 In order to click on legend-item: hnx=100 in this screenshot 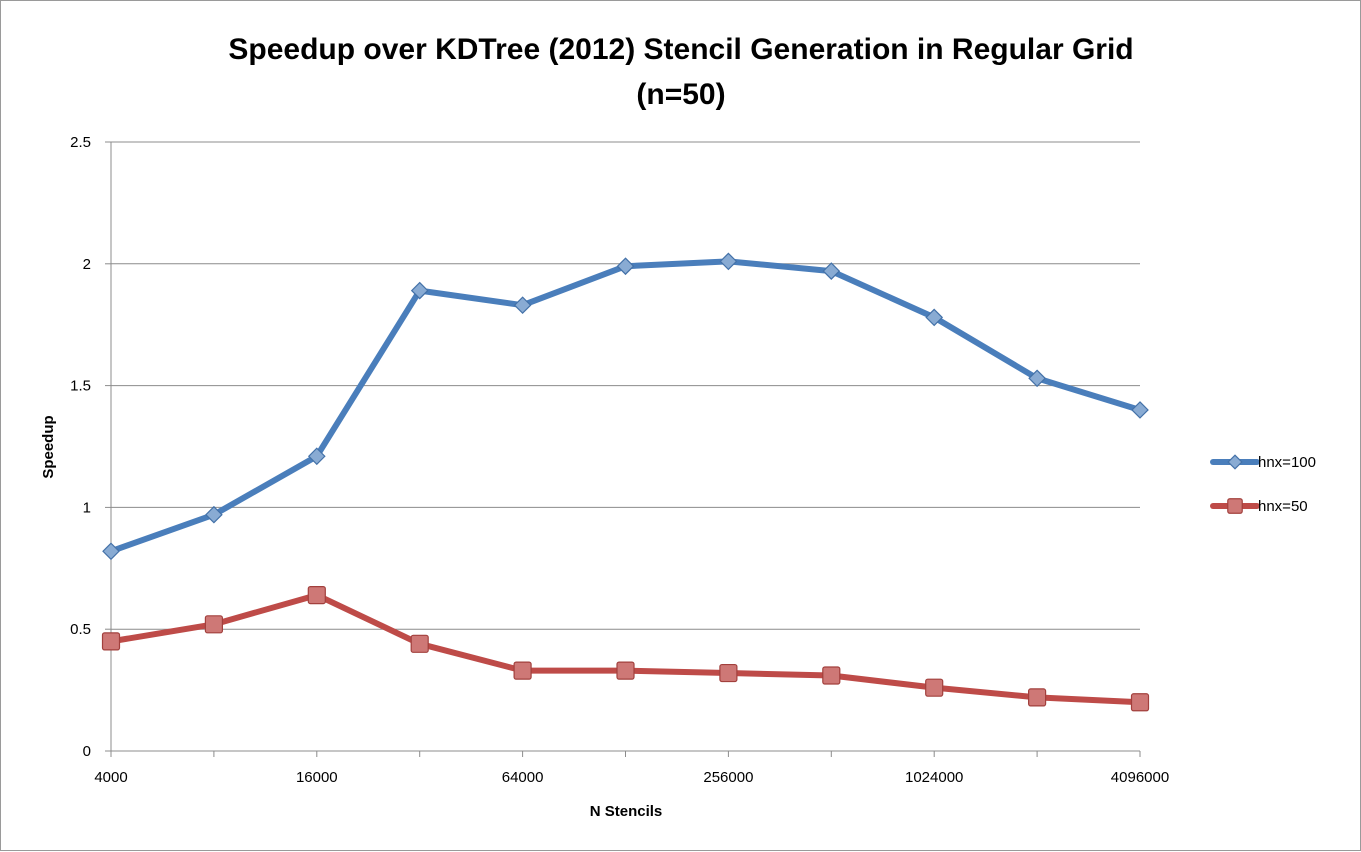, I will do `click(1263, 462)`.